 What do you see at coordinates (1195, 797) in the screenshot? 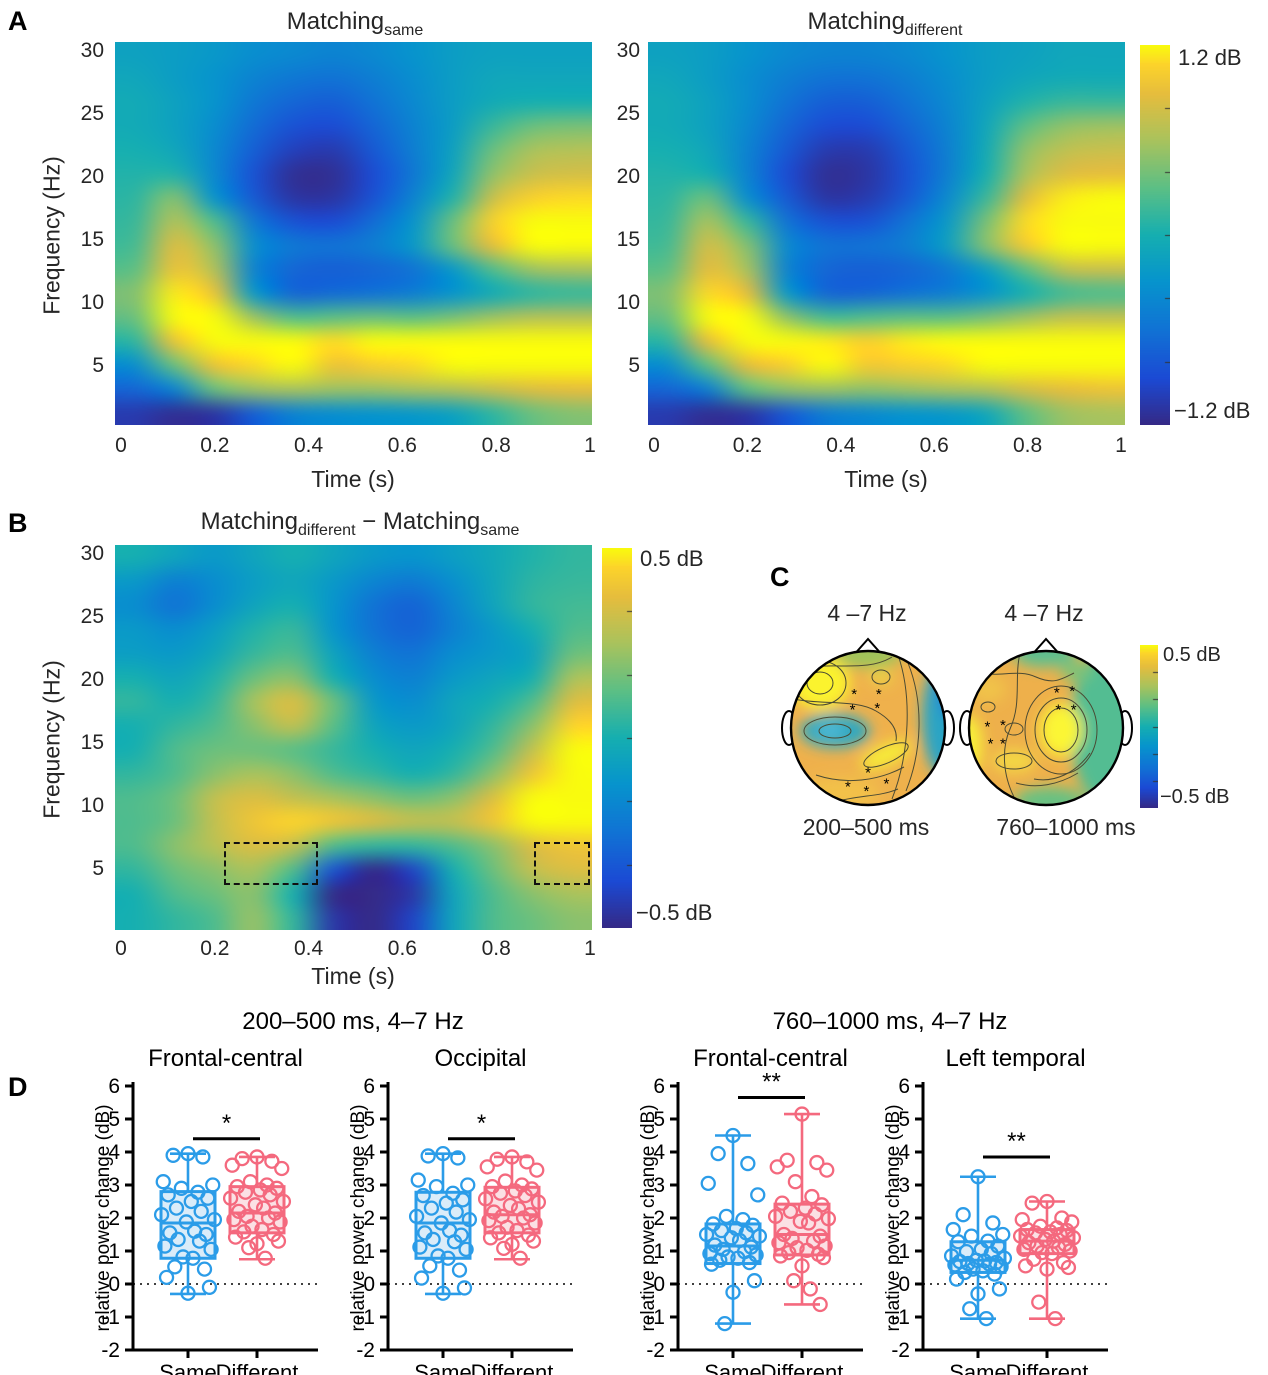
I see `colorbar-c-min-label: −0.5 dB` at bounding box center [1195, 797].